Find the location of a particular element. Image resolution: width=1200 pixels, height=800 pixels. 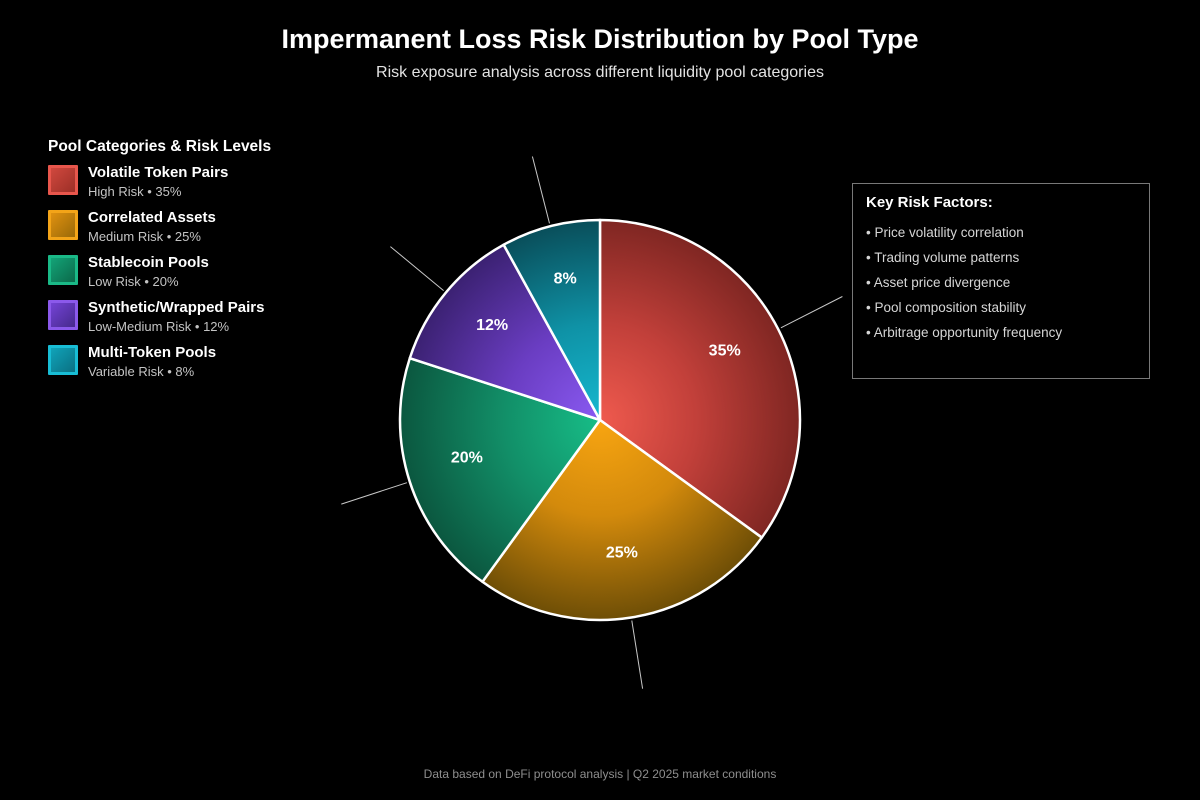

legend-item-detail: Medium Risk • 25% is located at coordinates (144, 236).